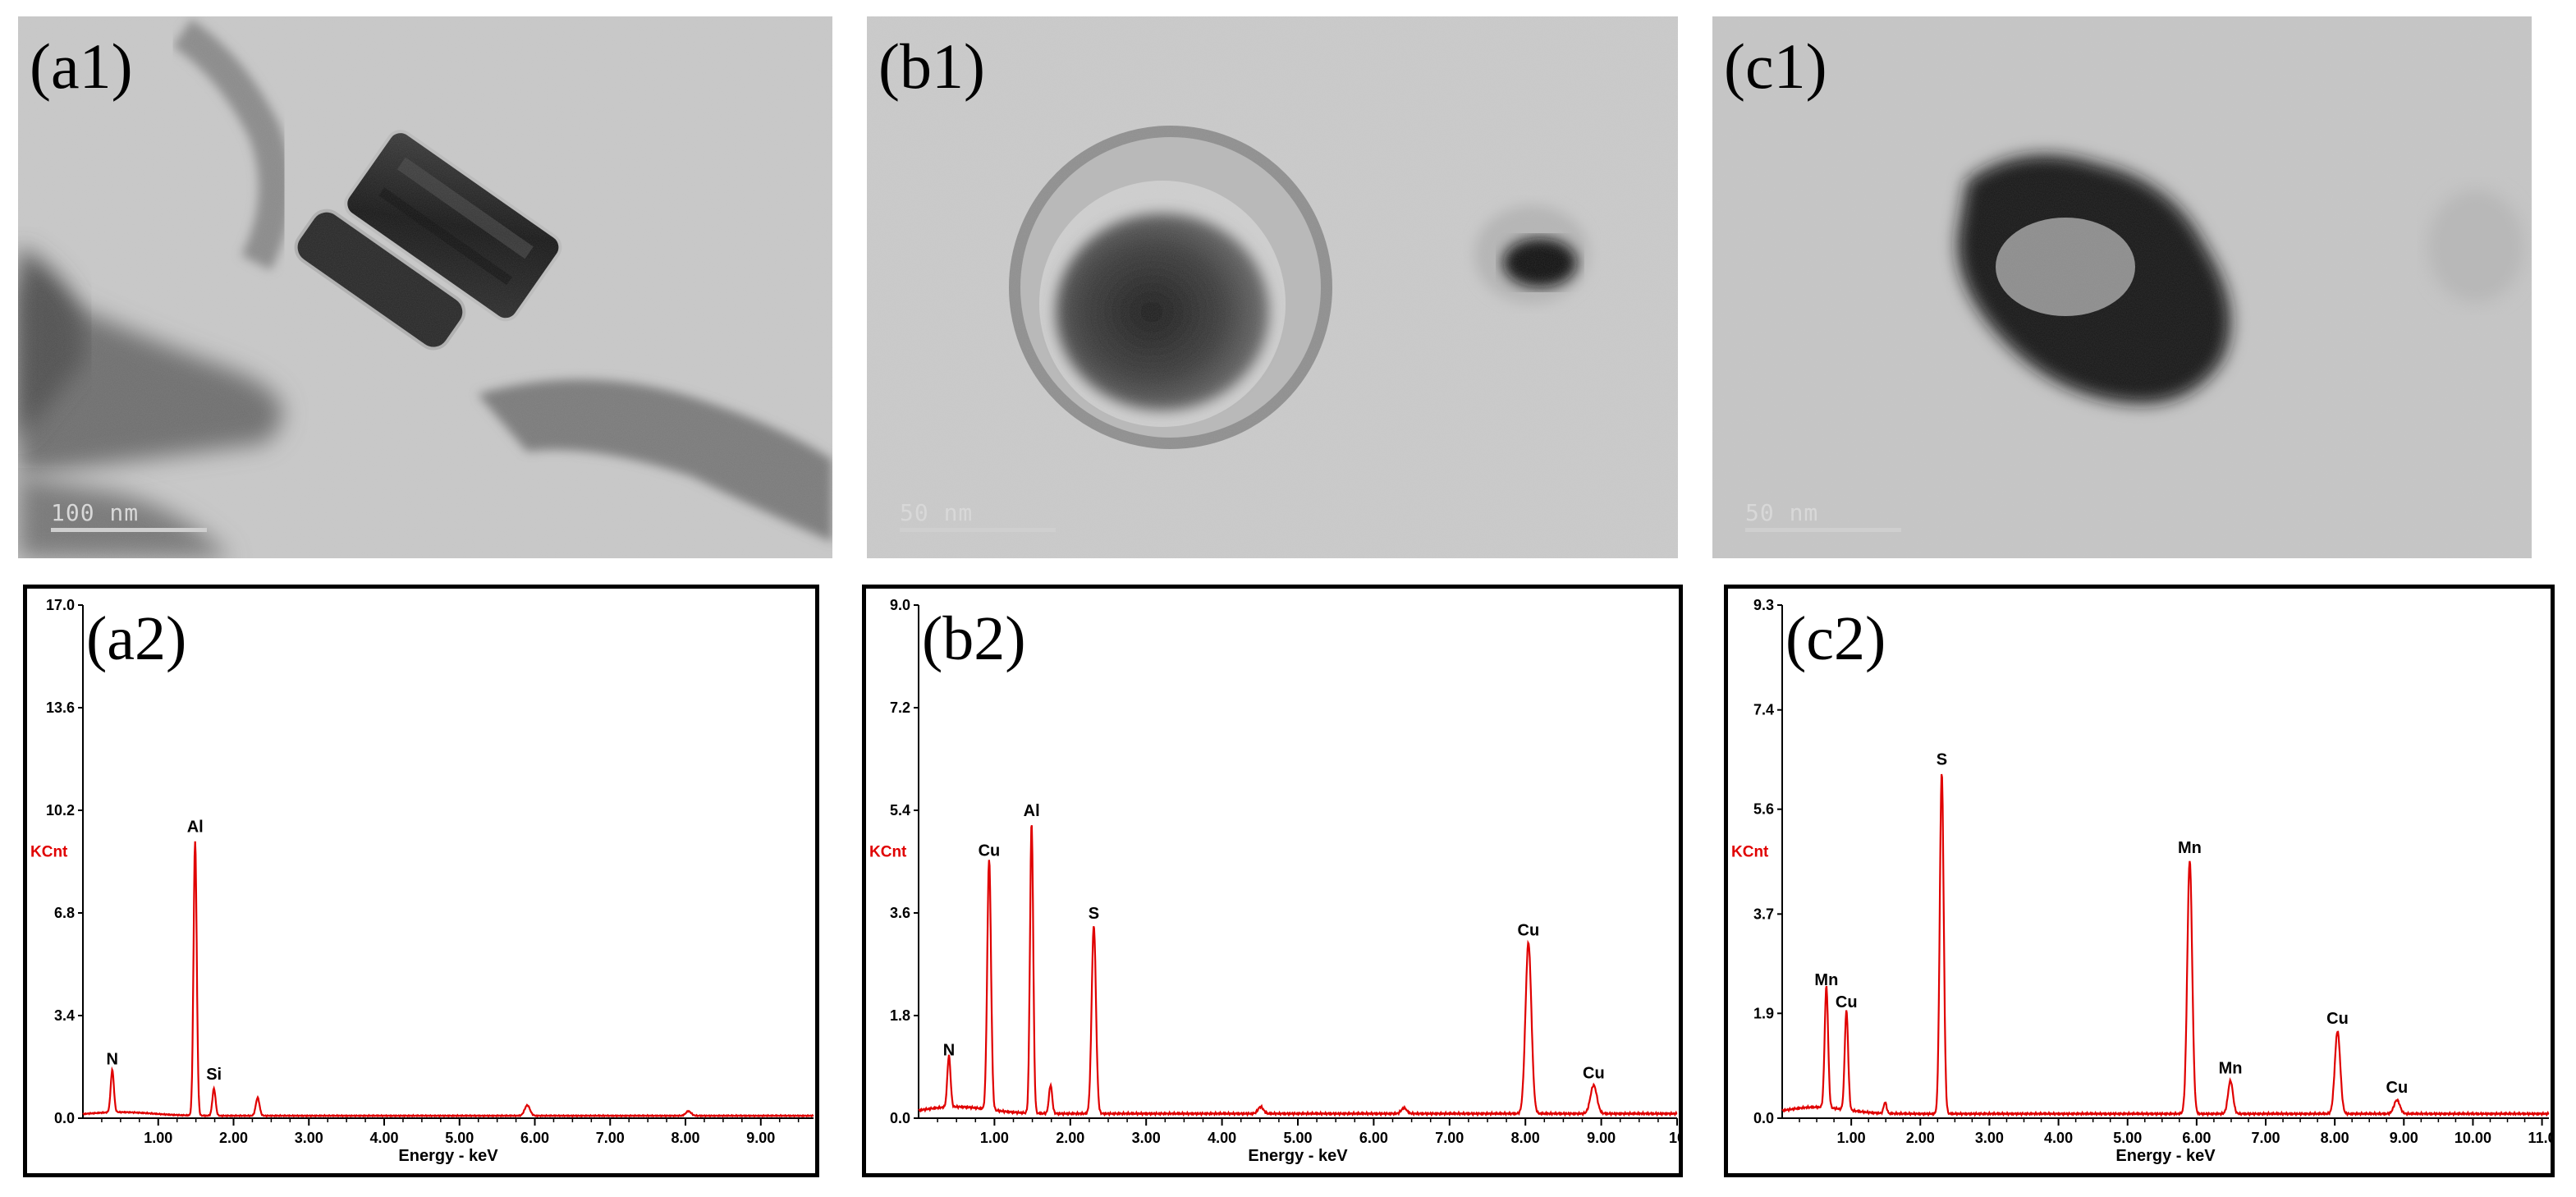  I want to click on panel-label-a2: (a2), so click(136, 638).